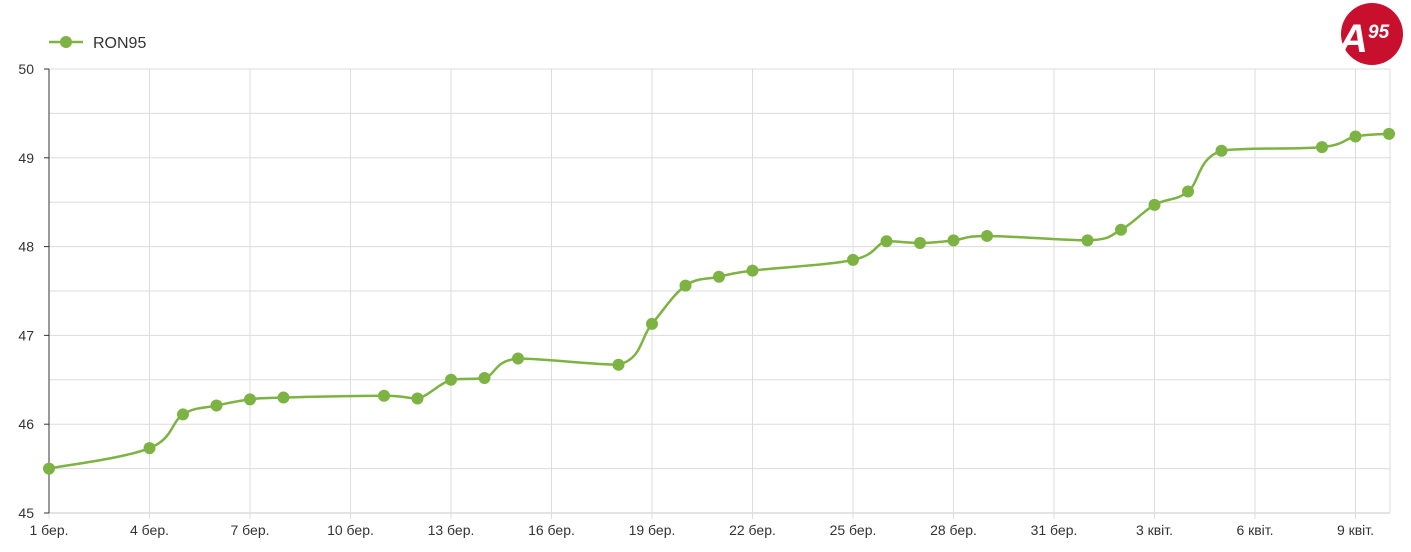 This screenshot has width=1411, height=552. Describe the element at coordinates (26, 513) in the screenshot. I see `y-tick-label: 45` at that location.